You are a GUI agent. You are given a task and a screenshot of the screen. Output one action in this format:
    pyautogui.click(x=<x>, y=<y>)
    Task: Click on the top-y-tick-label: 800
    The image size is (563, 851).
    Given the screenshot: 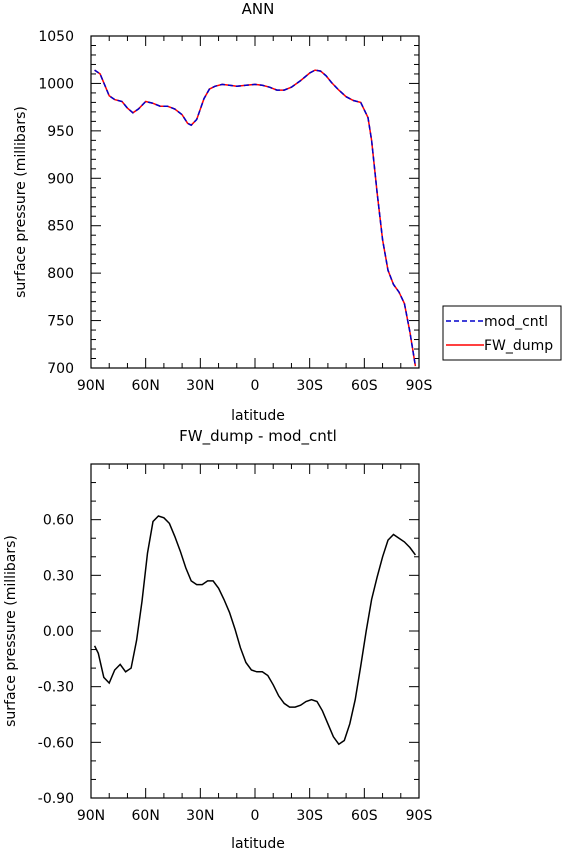 What is the action you would take?
    pyautogui.click(x=60, y=274)
    